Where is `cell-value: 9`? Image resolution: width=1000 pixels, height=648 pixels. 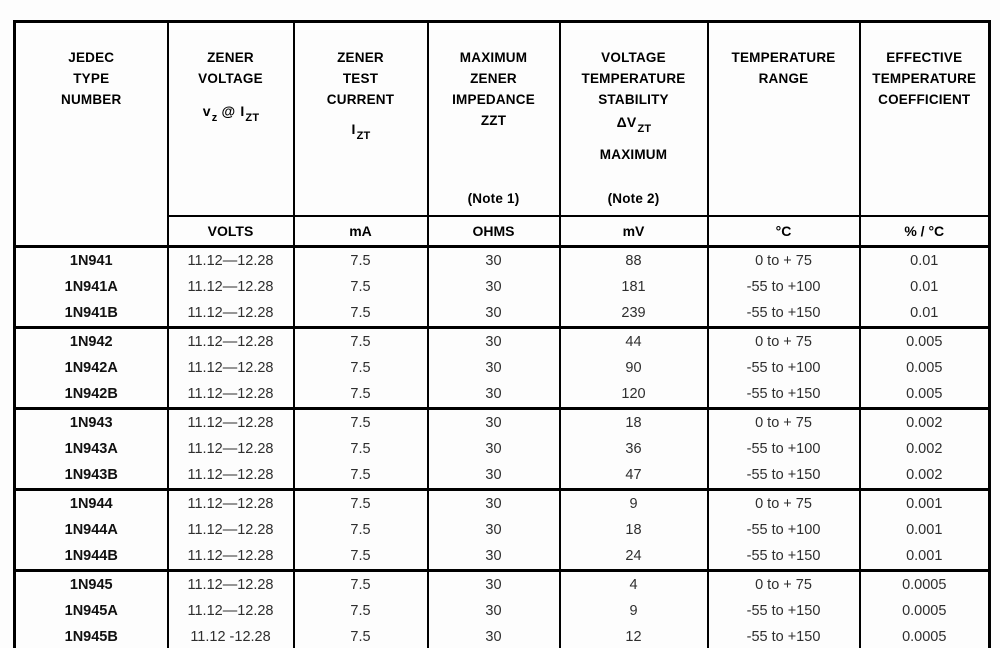 cell-value: 9 is located at coordinates (633, 611).